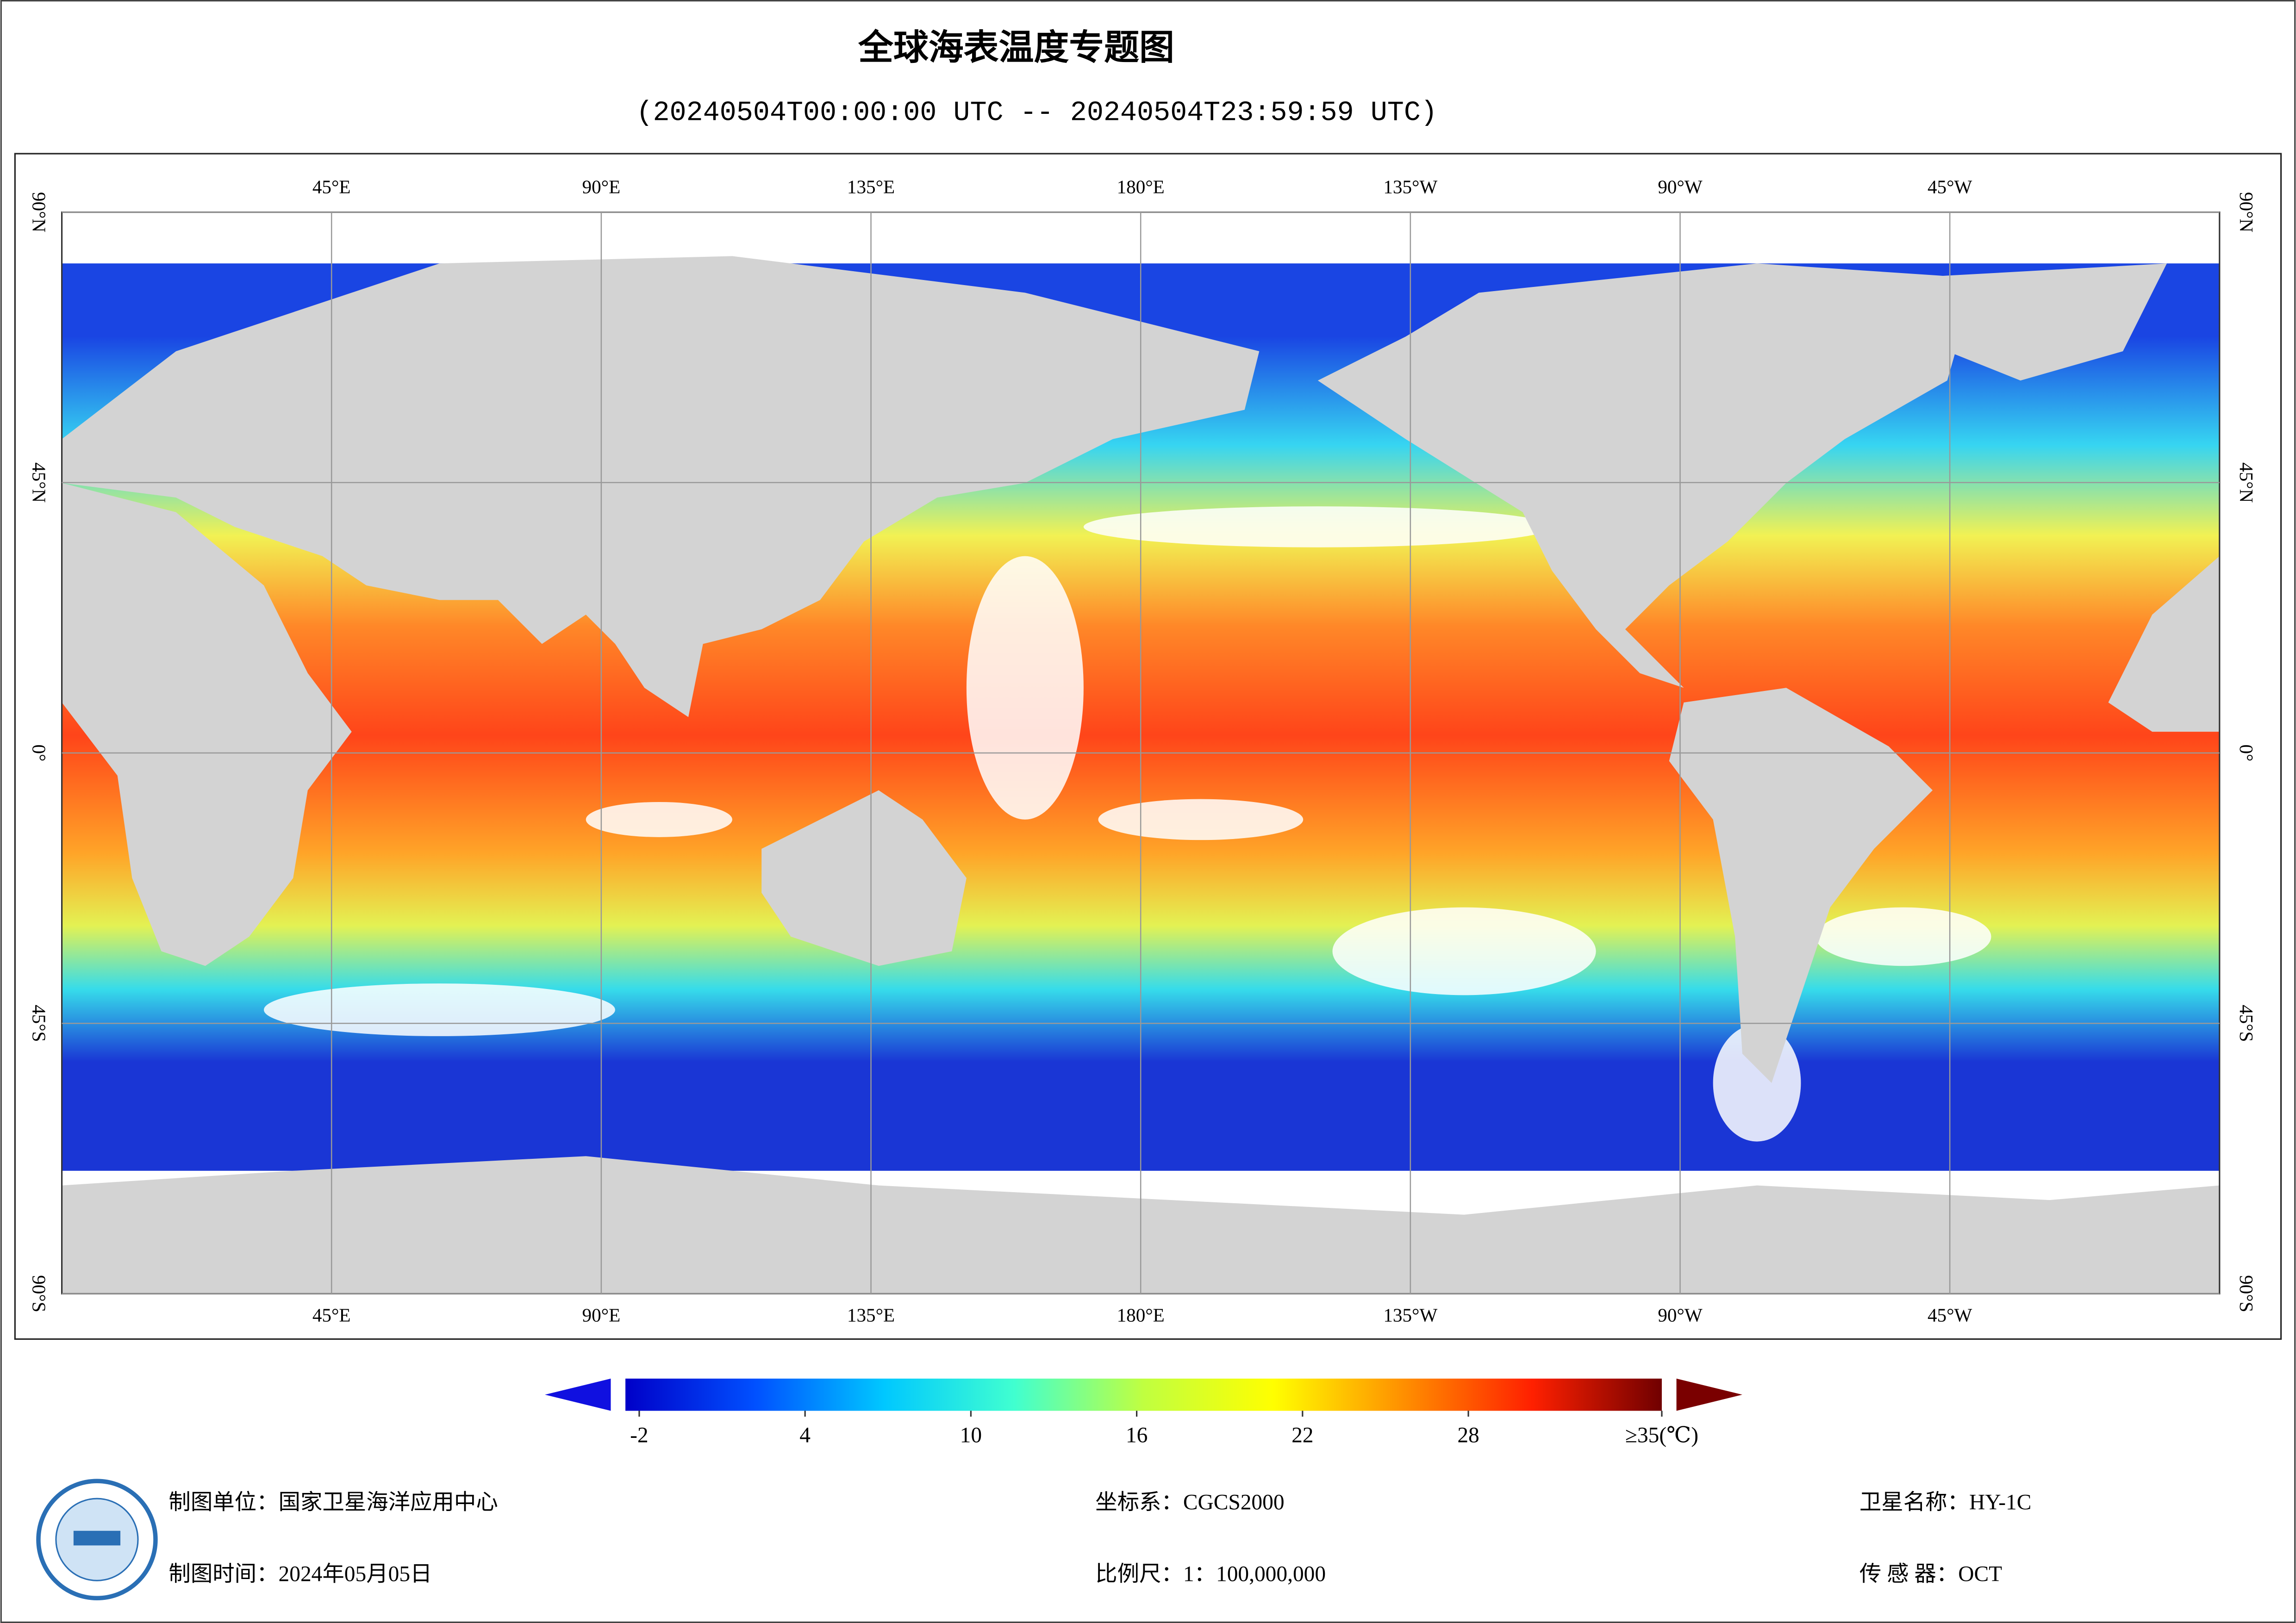 Image resolution: width=2296 pixels, height=1623 pixels. What do you see at coordinates (1189, 1503) in the screenshot?
I see `crs: 坐标系：CGCS2000` at bounding box center [1189, 1503].